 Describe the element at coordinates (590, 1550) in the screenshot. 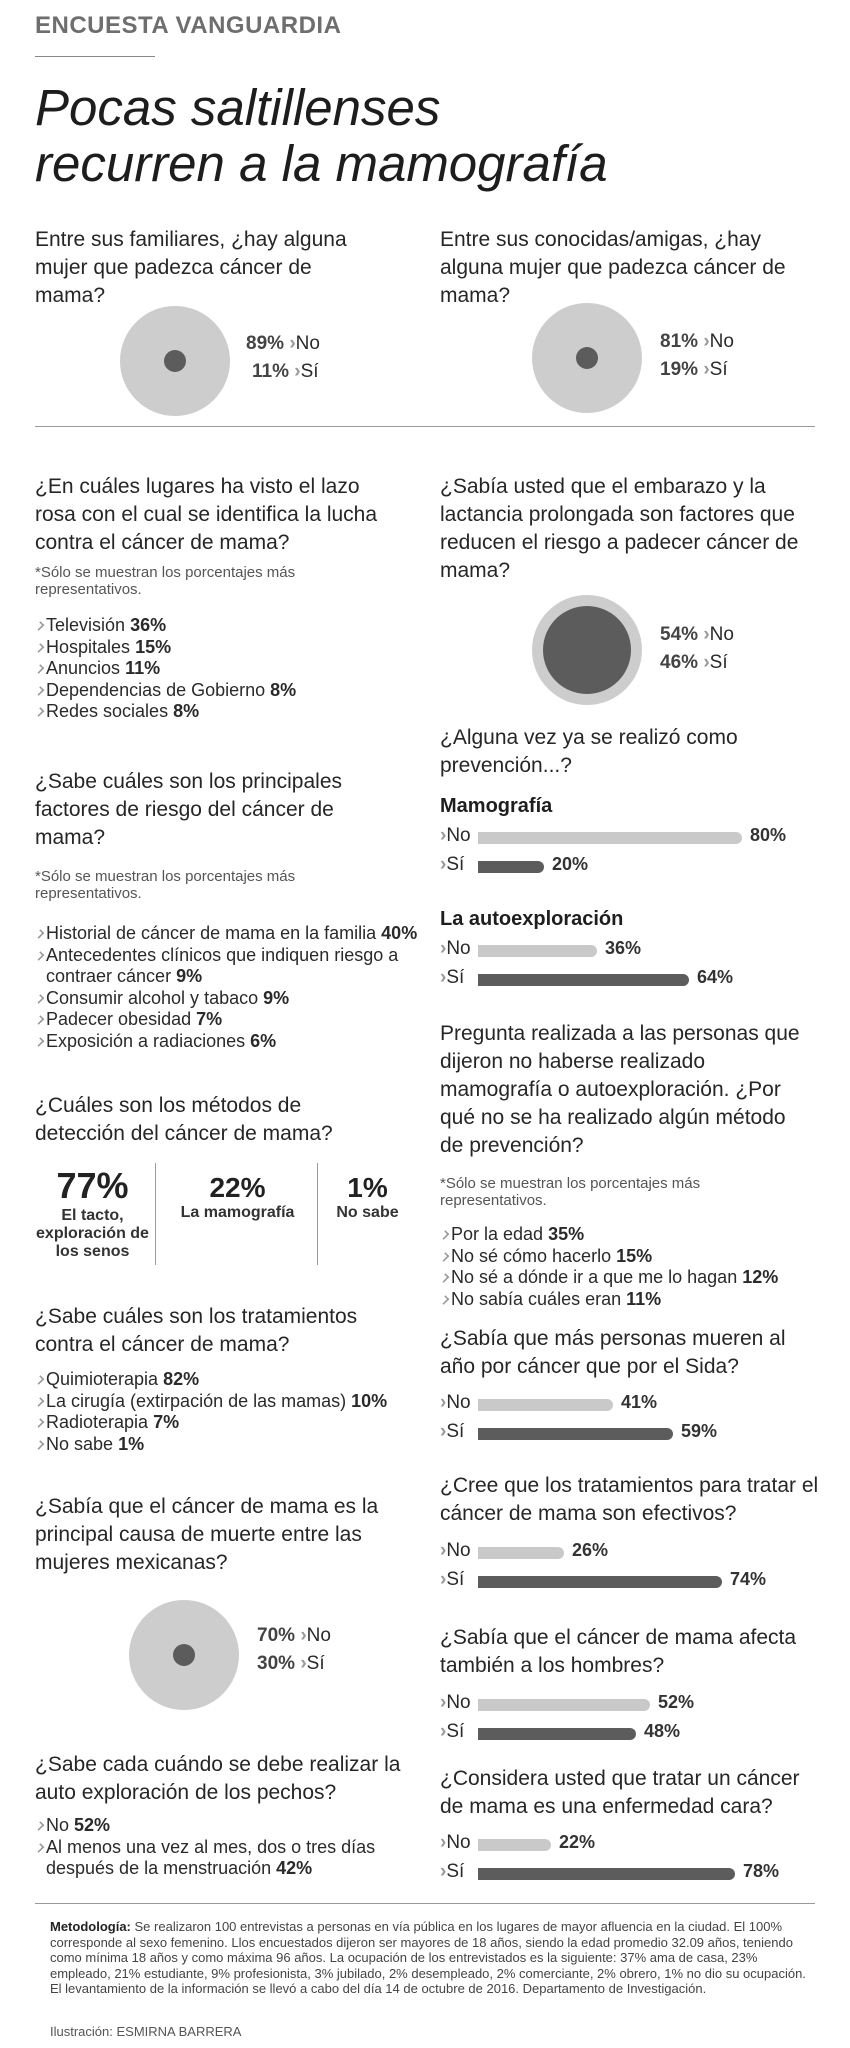

I see `bar-value: 26%` at that location.